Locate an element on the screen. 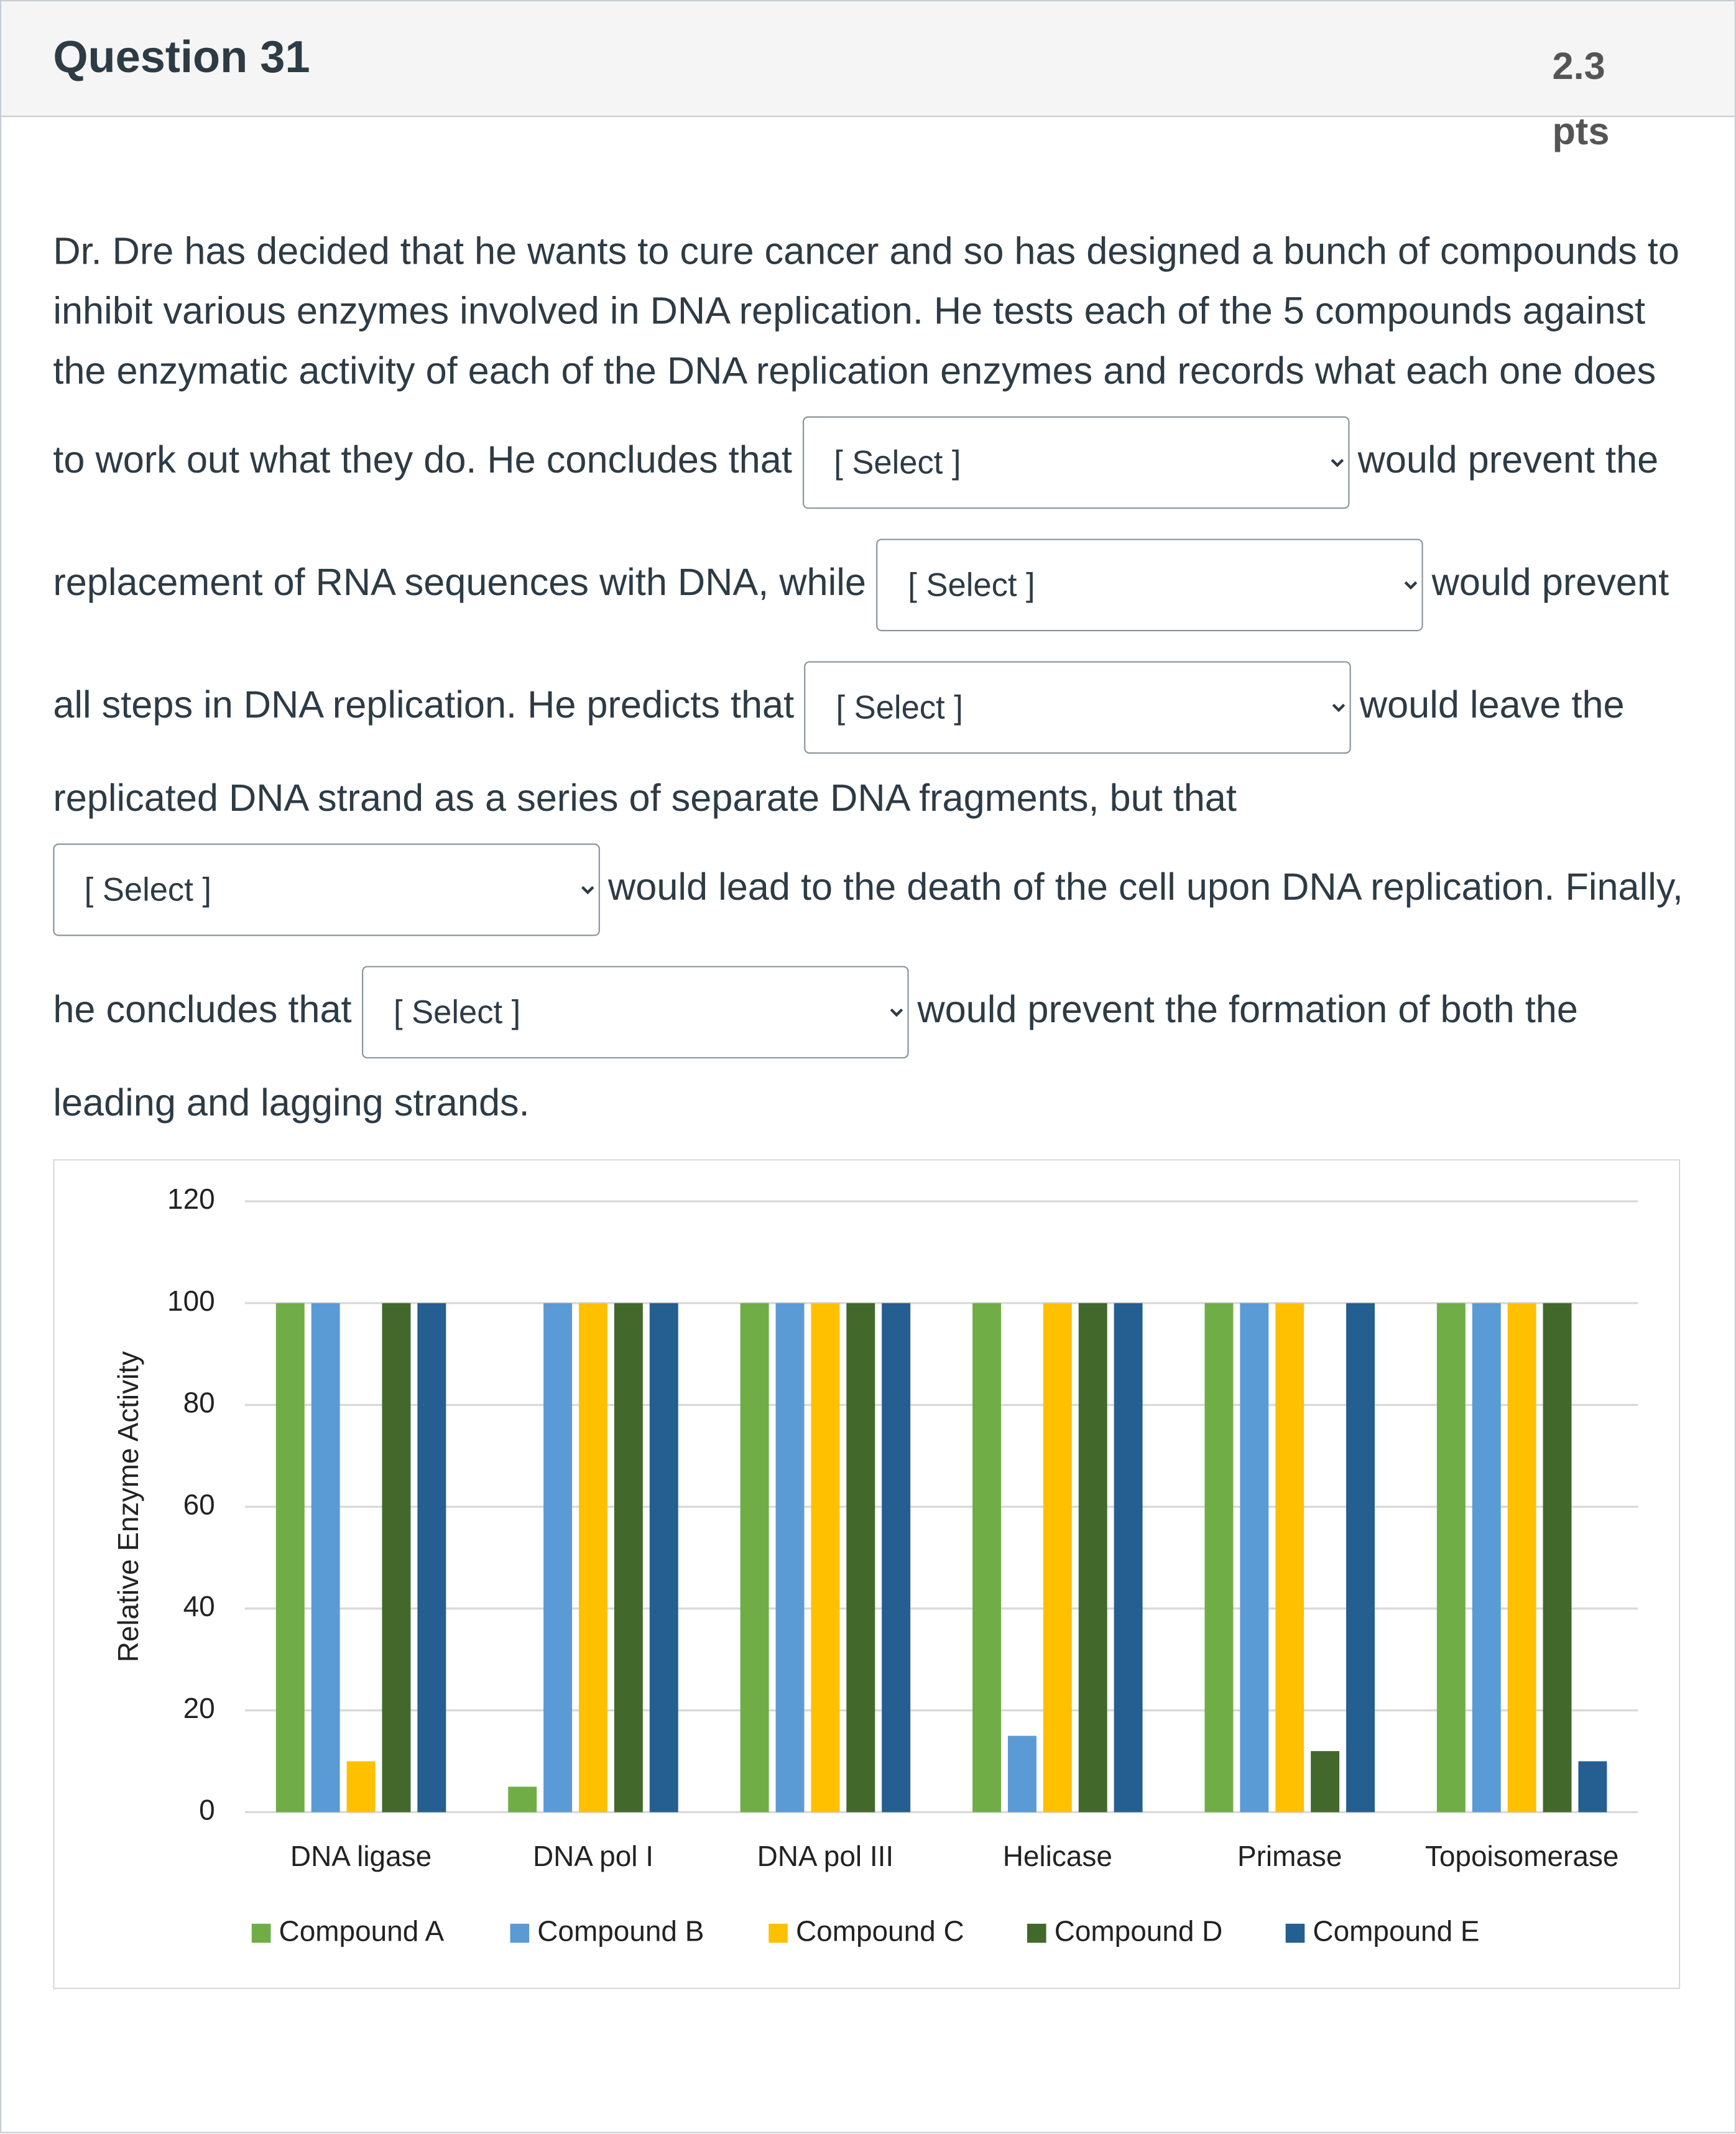  y-tick-label: 40 is located at coordinates (199, 1606).